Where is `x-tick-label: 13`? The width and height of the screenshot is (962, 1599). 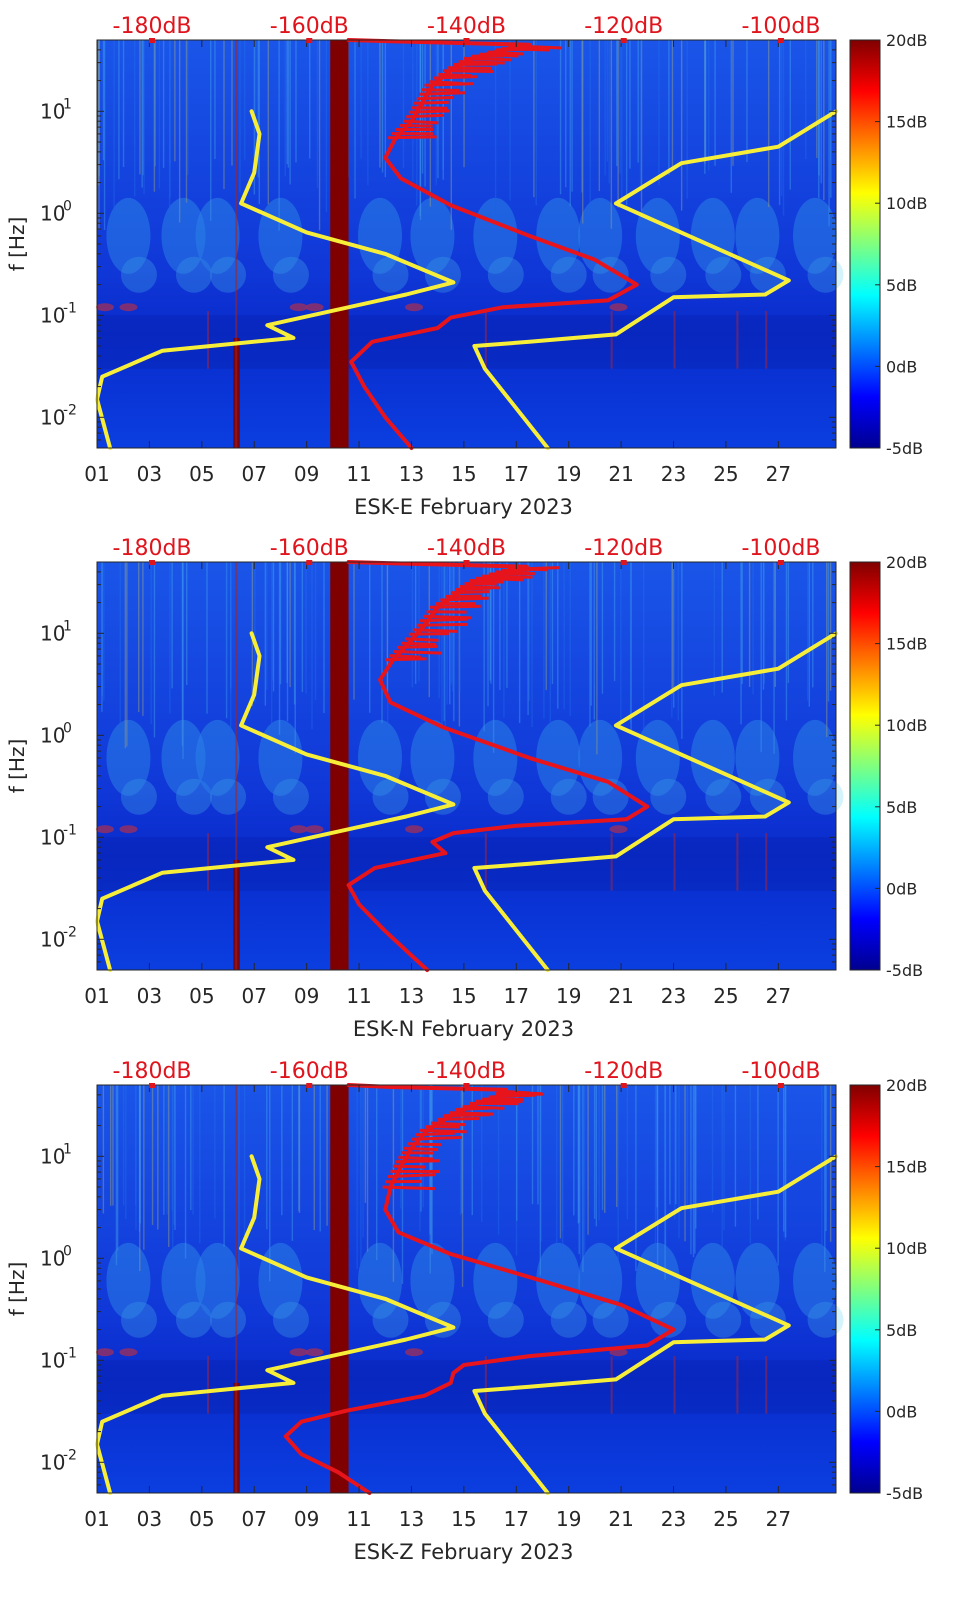 x-tick-label: 13 is located at coordinates (411, 996).